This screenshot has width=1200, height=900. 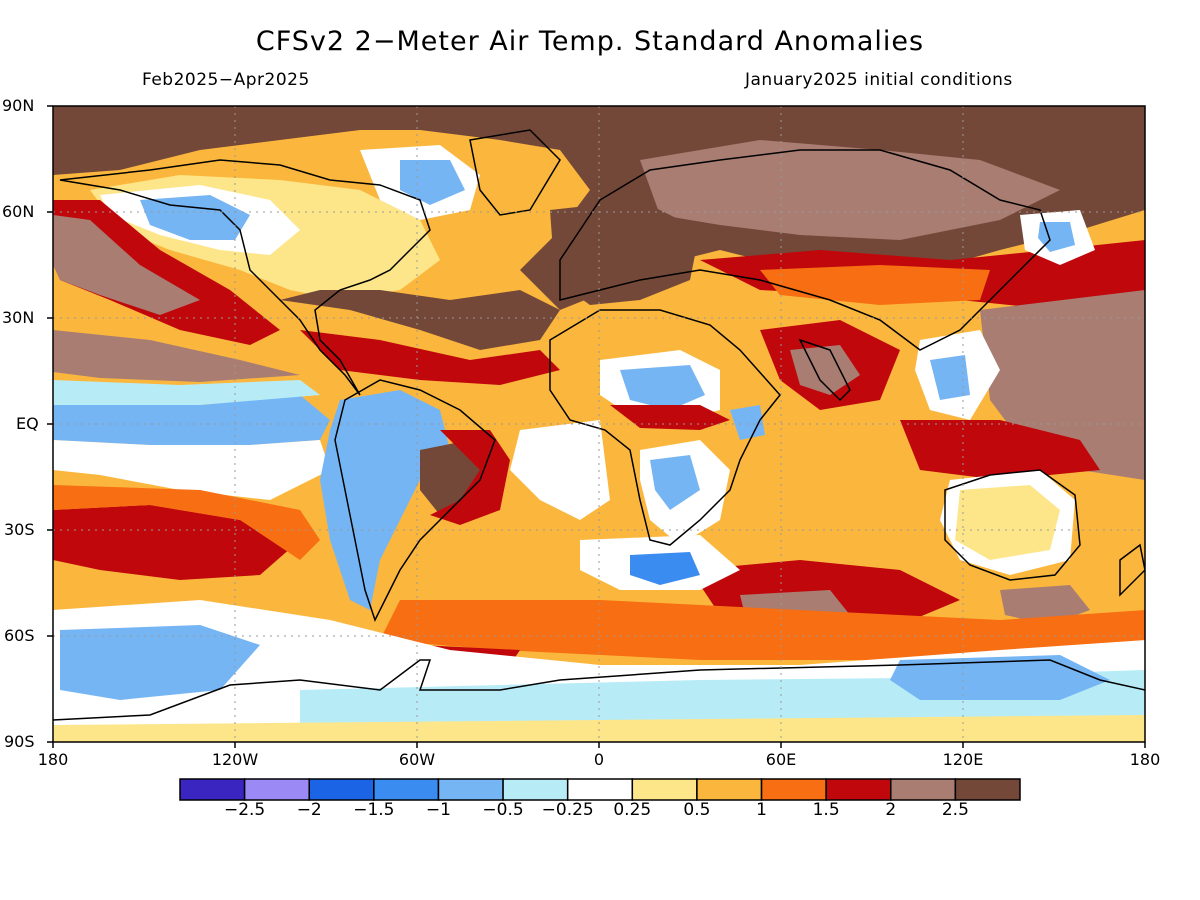 I want to click on antarctic-yellow-strip, so click(x=599, y=728).